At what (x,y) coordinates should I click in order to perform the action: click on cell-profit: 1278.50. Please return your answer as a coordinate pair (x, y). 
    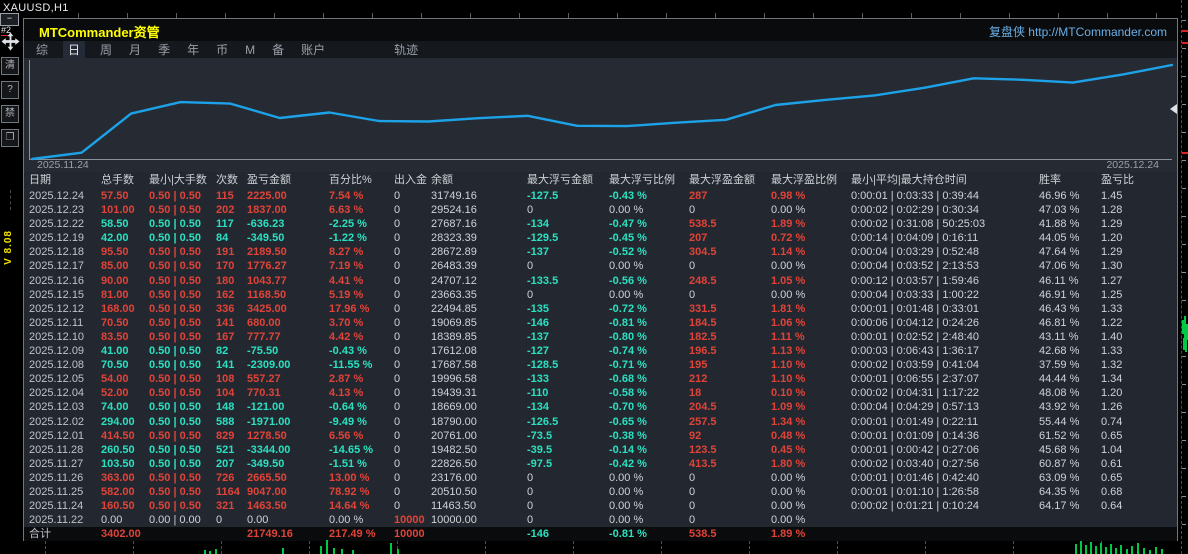
    Looking at the image, I should click on (267, 435).